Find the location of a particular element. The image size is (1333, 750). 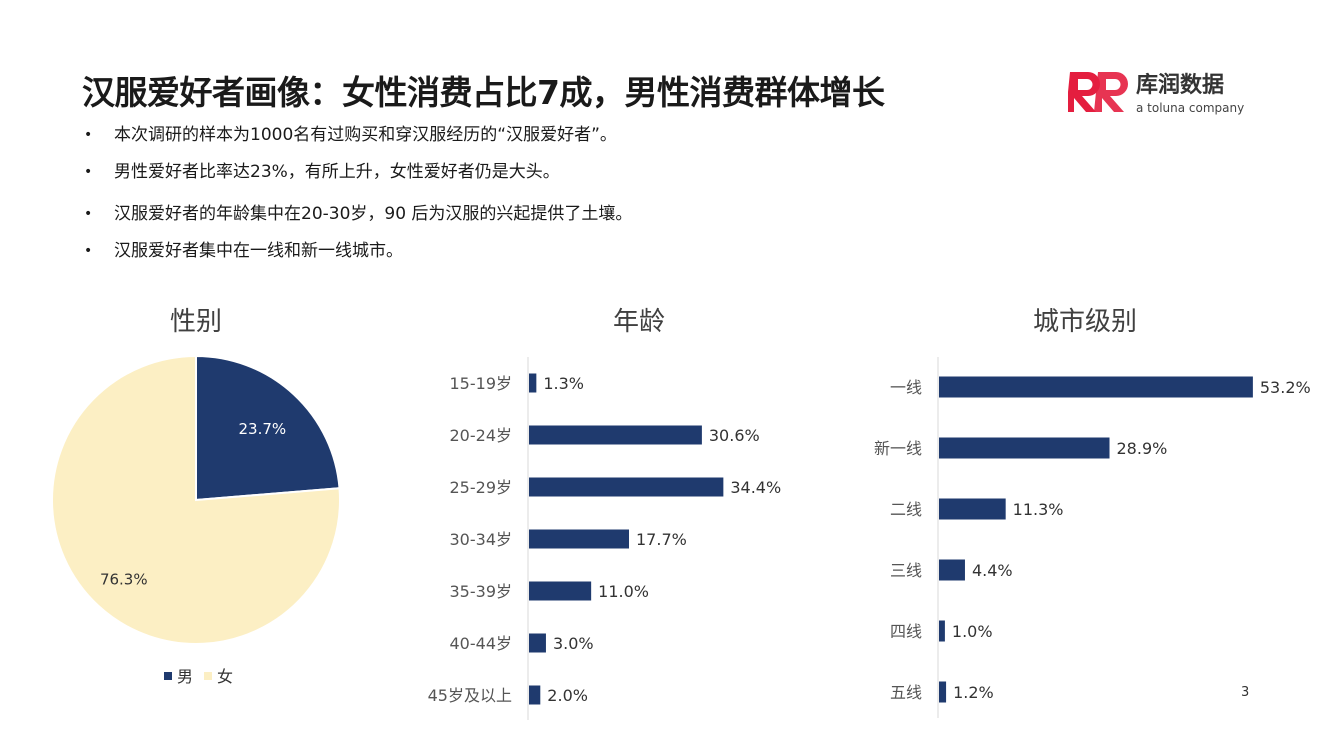

age-data-label: 30.6% is located at coordinates (734, 435).